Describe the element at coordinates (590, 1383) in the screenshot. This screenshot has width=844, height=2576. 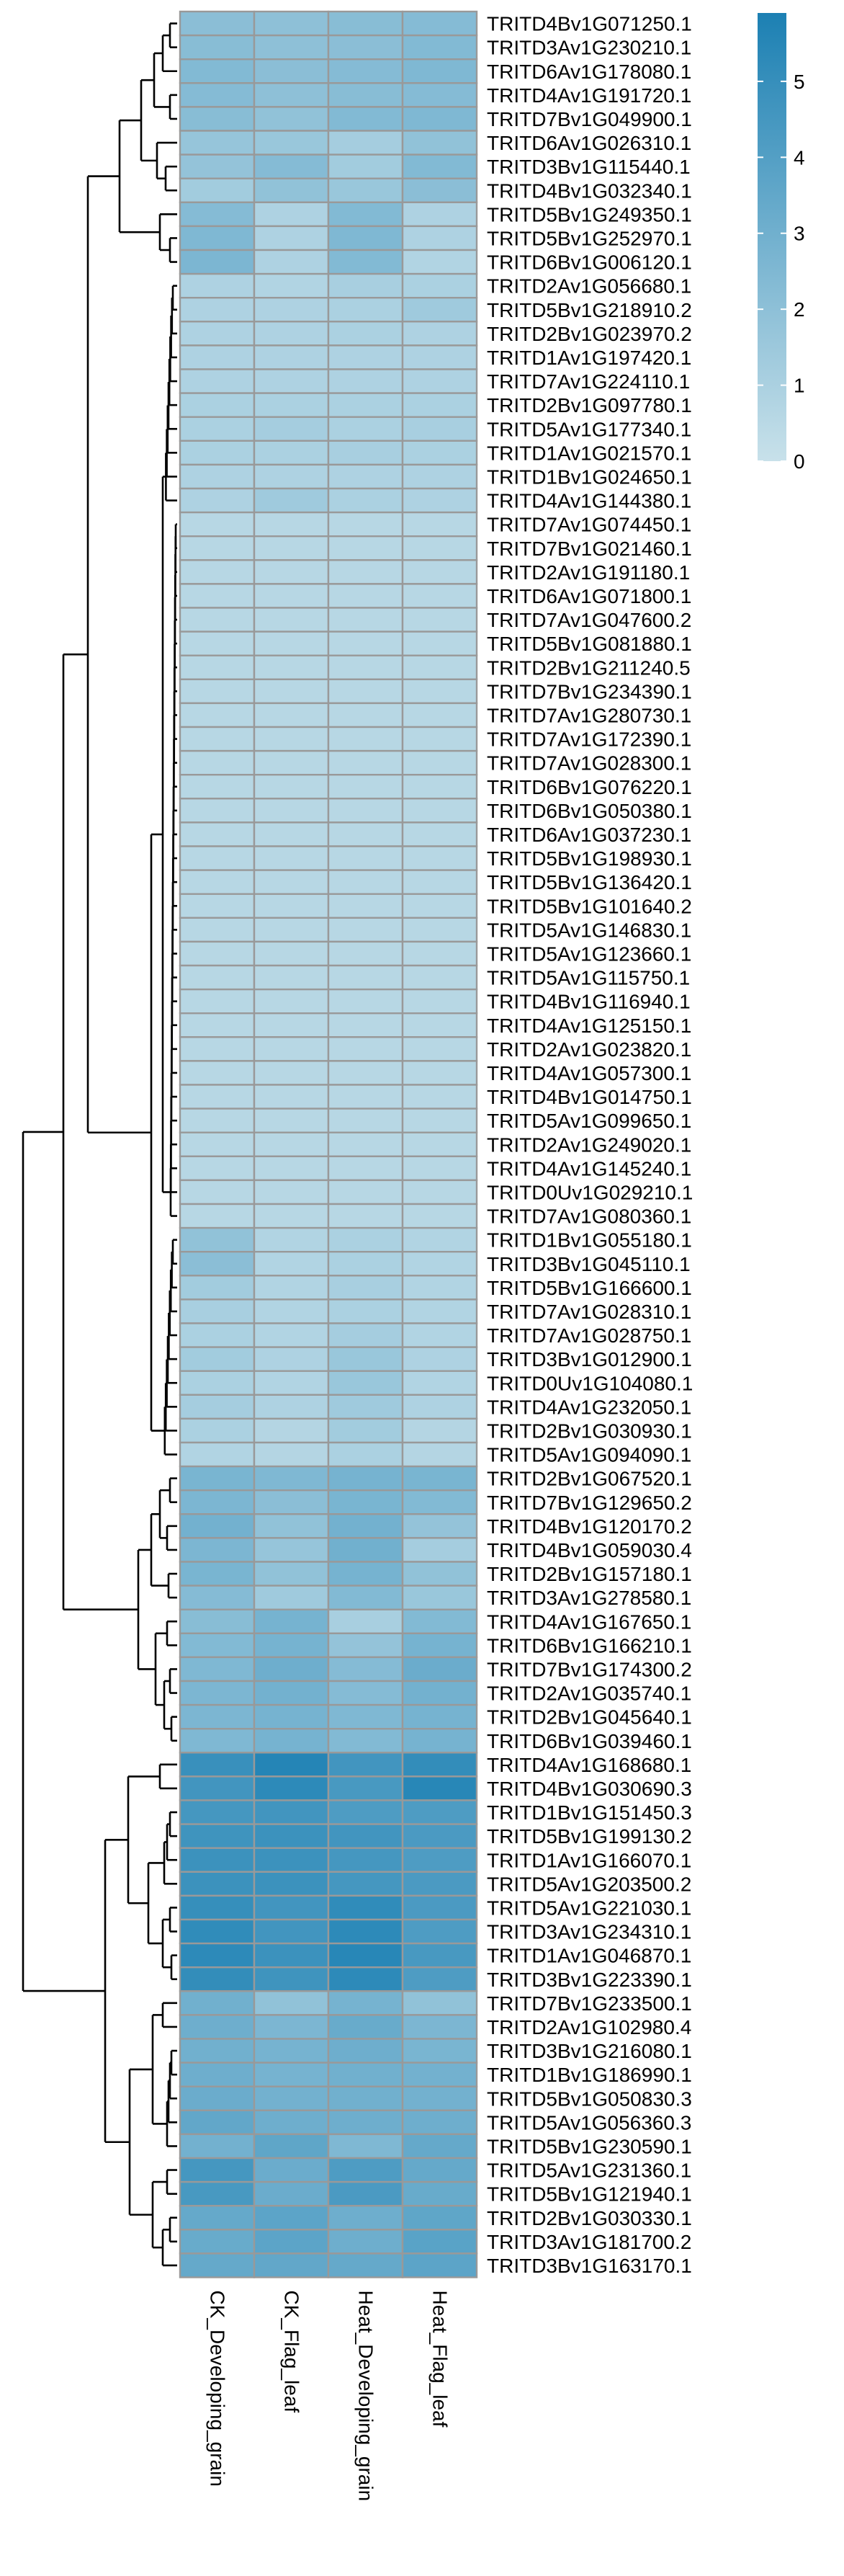
I see `row-label: TRITD0Uv1G104080.1` at that location.